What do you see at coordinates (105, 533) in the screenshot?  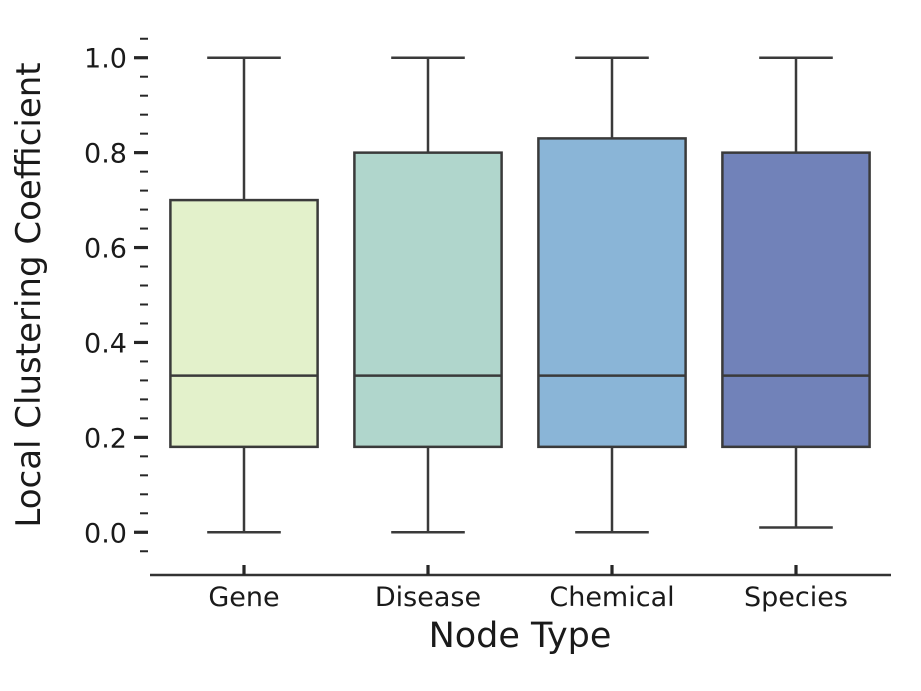 I see `y-tick-label: 0.0` at bounding box center [105, 533].